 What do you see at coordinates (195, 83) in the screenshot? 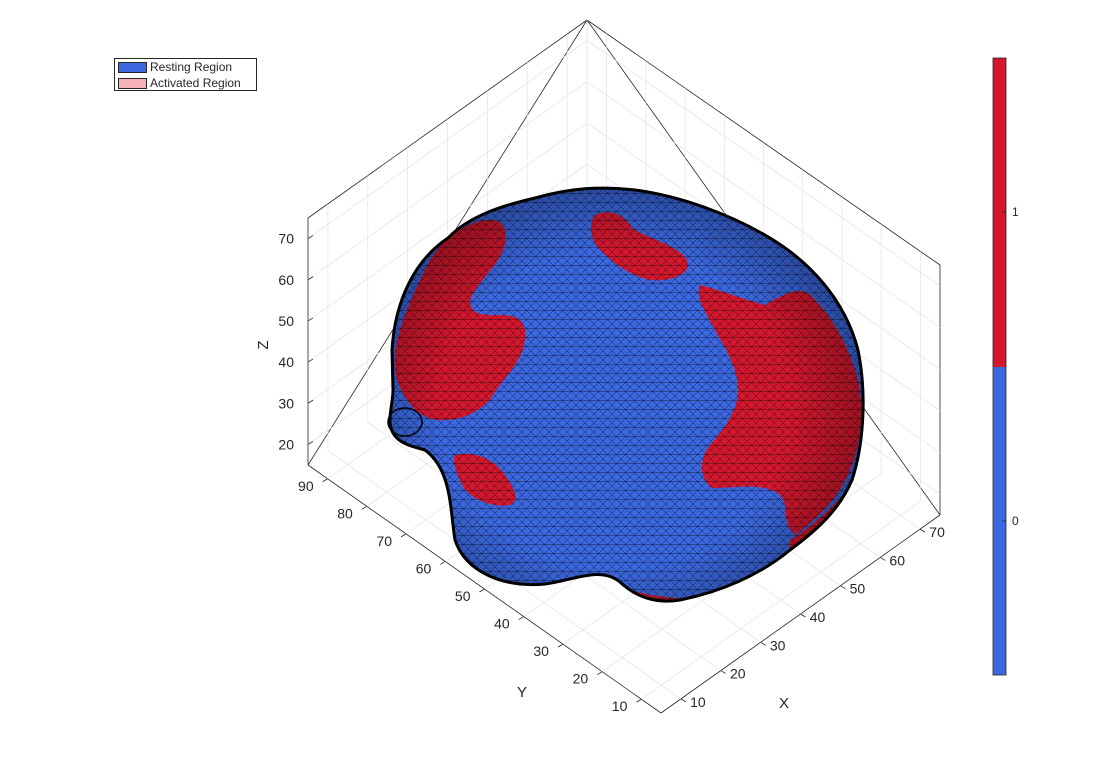
I see `legend-label-activated: Activated Region` at bounding box center [195, 83].